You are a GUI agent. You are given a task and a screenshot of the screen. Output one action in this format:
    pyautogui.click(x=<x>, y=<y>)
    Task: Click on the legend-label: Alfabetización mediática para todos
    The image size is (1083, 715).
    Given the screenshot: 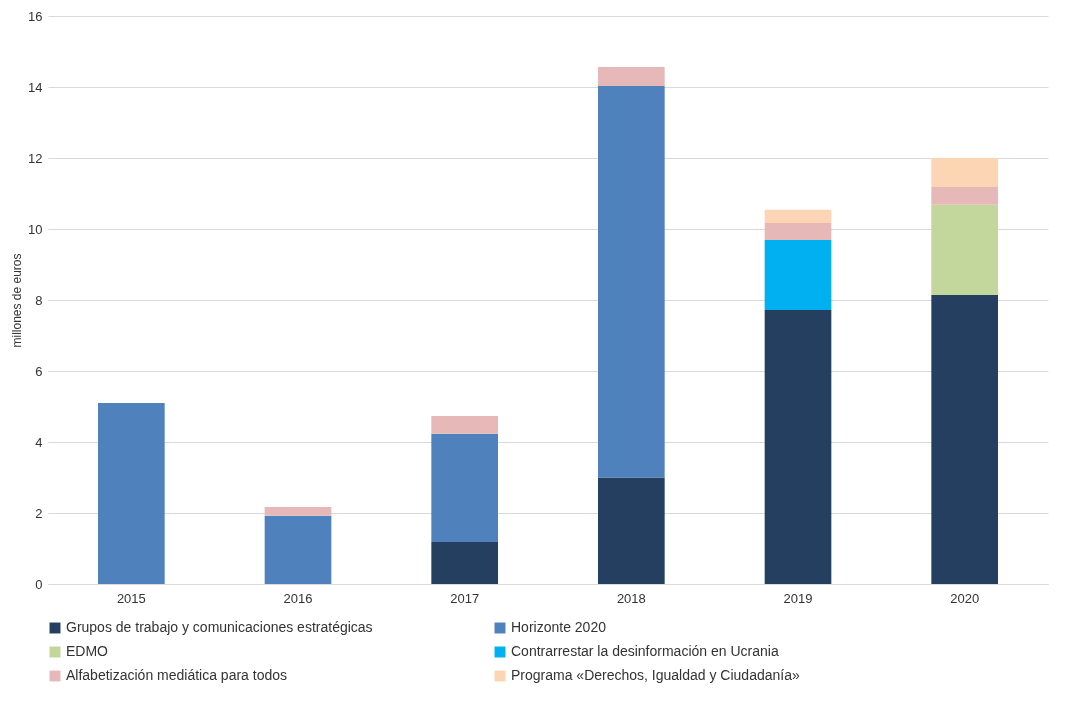 What is the action you would take?
    pyautogui.click(x=177, y=675)
    